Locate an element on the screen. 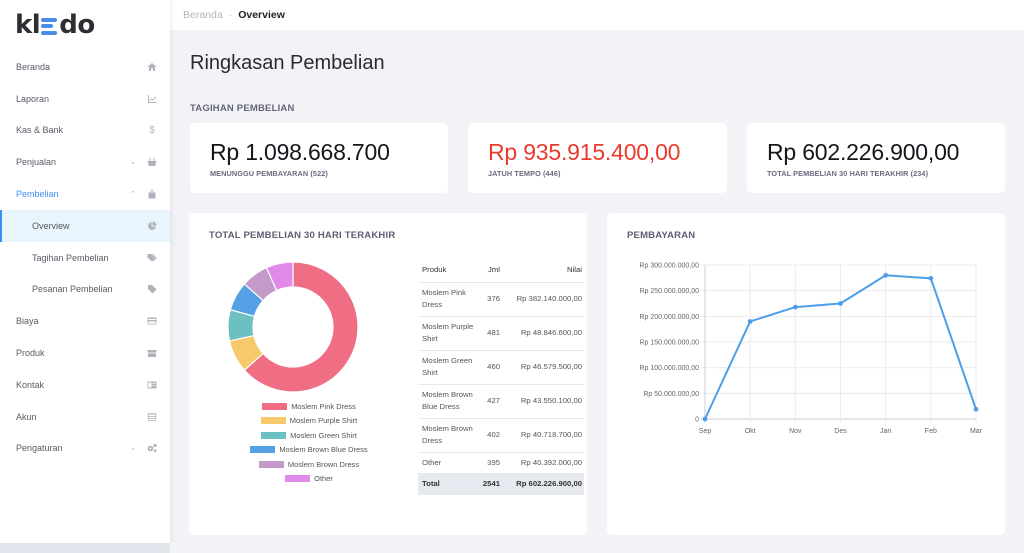 Image resolution: width=1024 pixels, height=553 pixels. table-row: Moslem Brown Dress 402 Rp 40.718.700,00 is located at coordinates (501, 435).